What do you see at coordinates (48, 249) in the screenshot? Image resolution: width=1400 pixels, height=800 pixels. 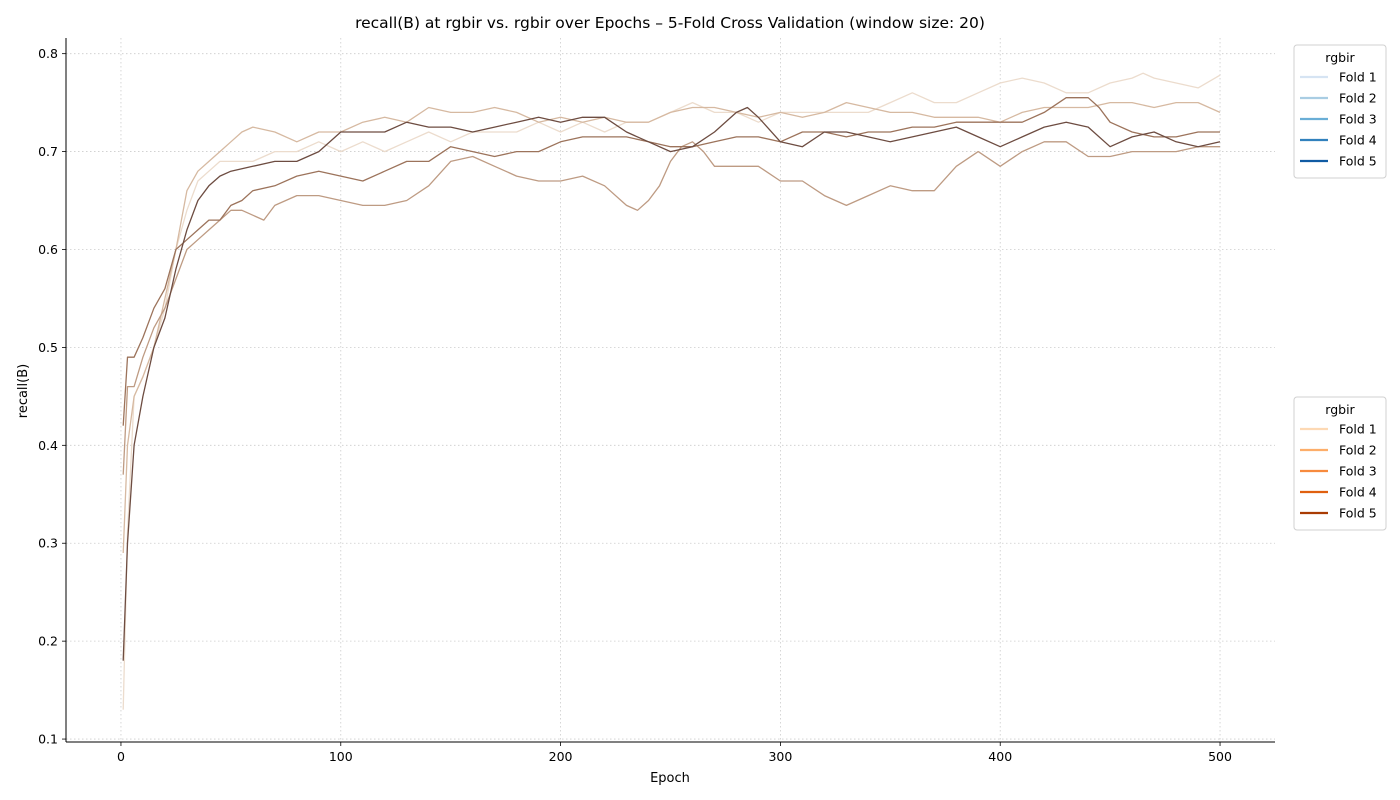 I see `y-tick-label: 0.6` at bounding box center [48, 249].